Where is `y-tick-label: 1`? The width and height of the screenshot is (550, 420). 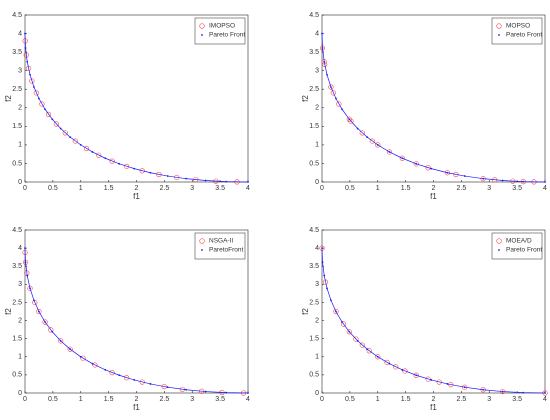
y-tick-label: 1 is located at coordinates (317, 357).